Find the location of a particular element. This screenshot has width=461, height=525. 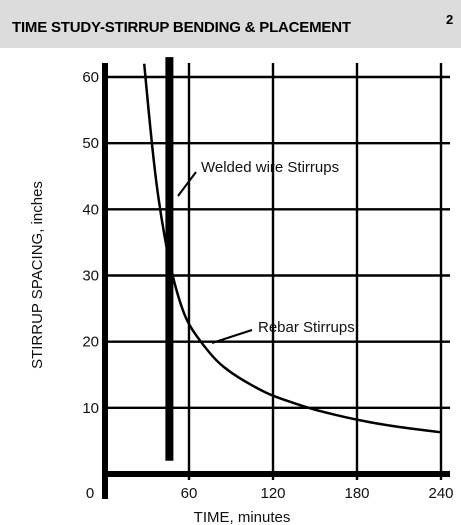

title-band is located at coordinates (230, 24).